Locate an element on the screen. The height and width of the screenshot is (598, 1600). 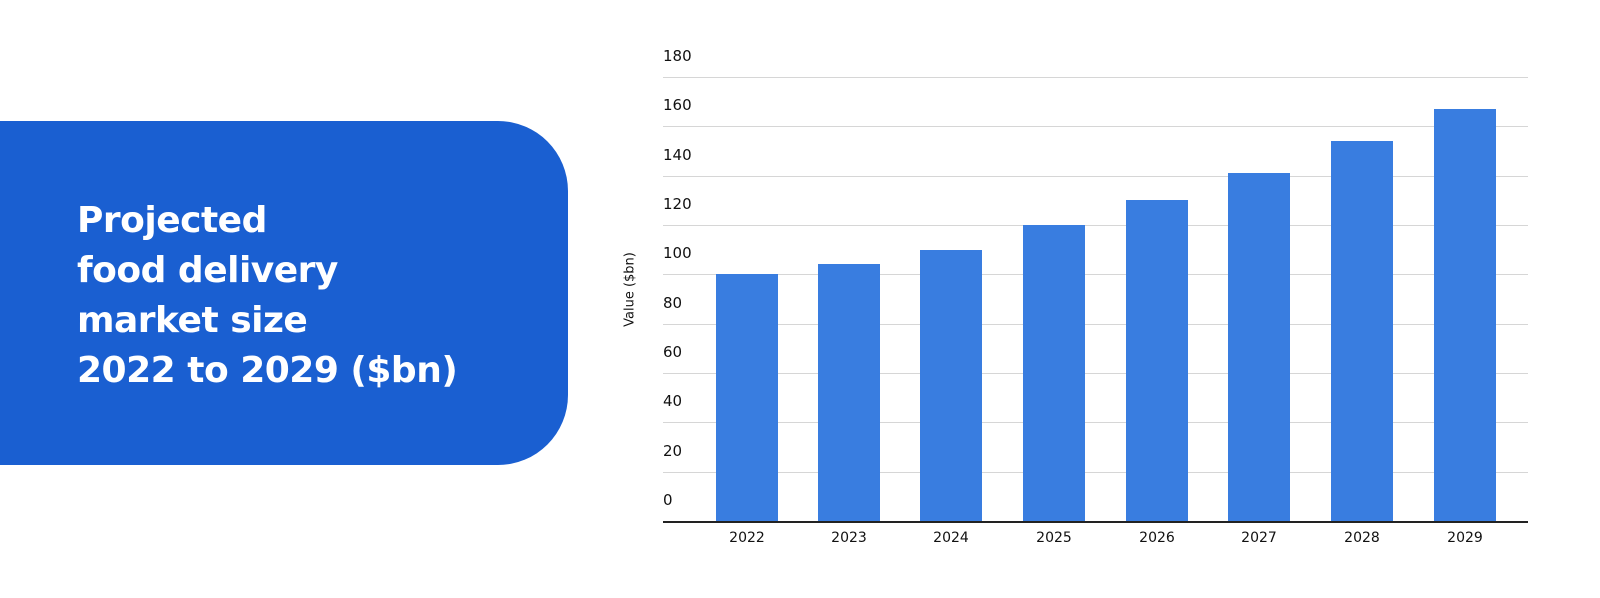
bar-2026 is located at coordinates (1157, 360).